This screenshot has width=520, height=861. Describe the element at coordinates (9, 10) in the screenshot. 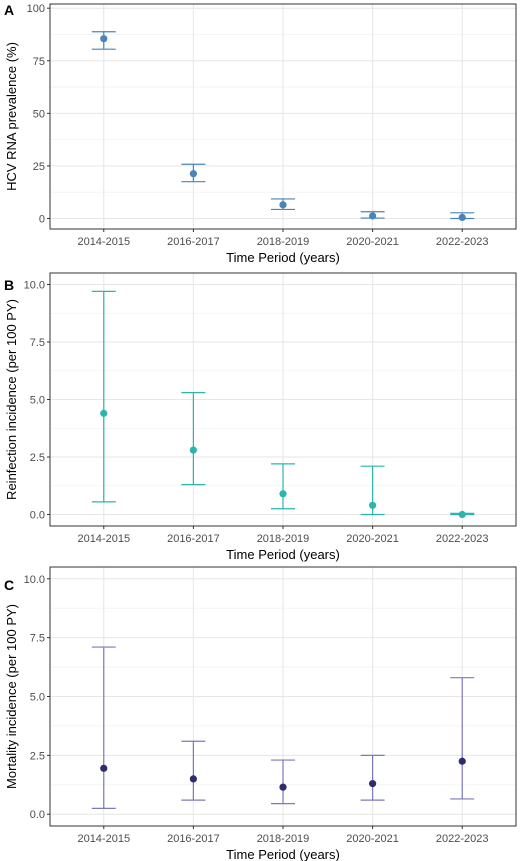

I see `panel-letter: A` at that location.